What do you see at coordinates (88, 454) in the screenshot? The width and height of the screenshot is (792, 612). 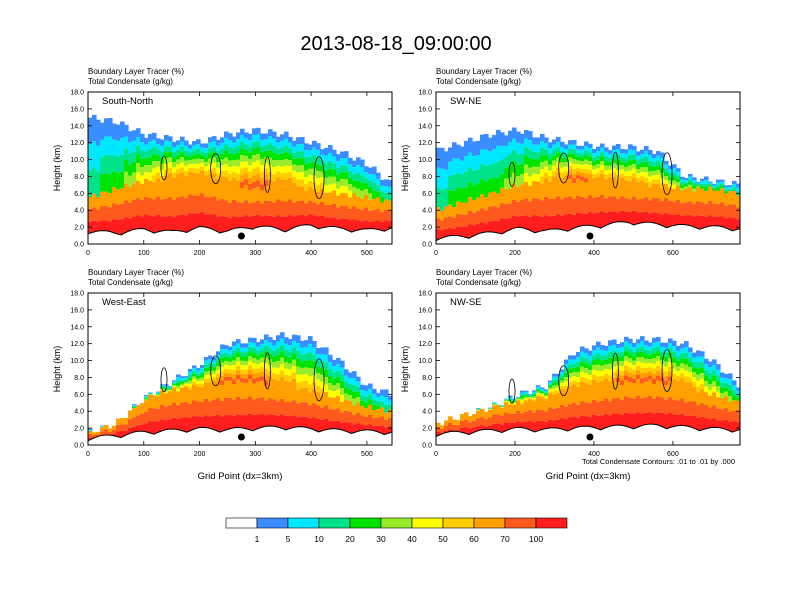 I see `x-tick-label: 0` at bounding box center [88, 454].